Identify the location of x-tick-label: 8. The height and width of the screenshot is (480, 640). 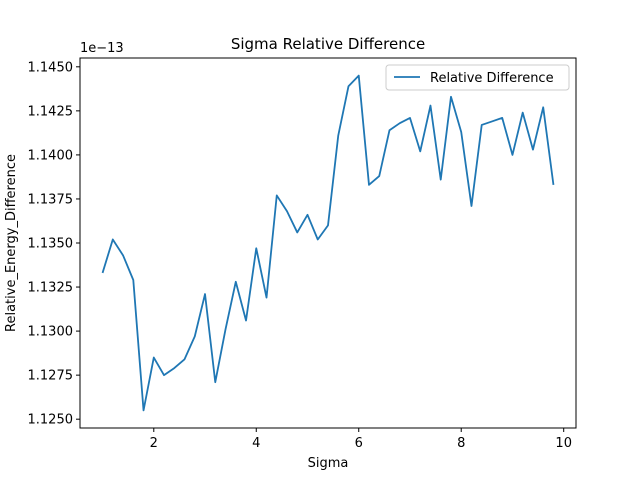
(461, 443).